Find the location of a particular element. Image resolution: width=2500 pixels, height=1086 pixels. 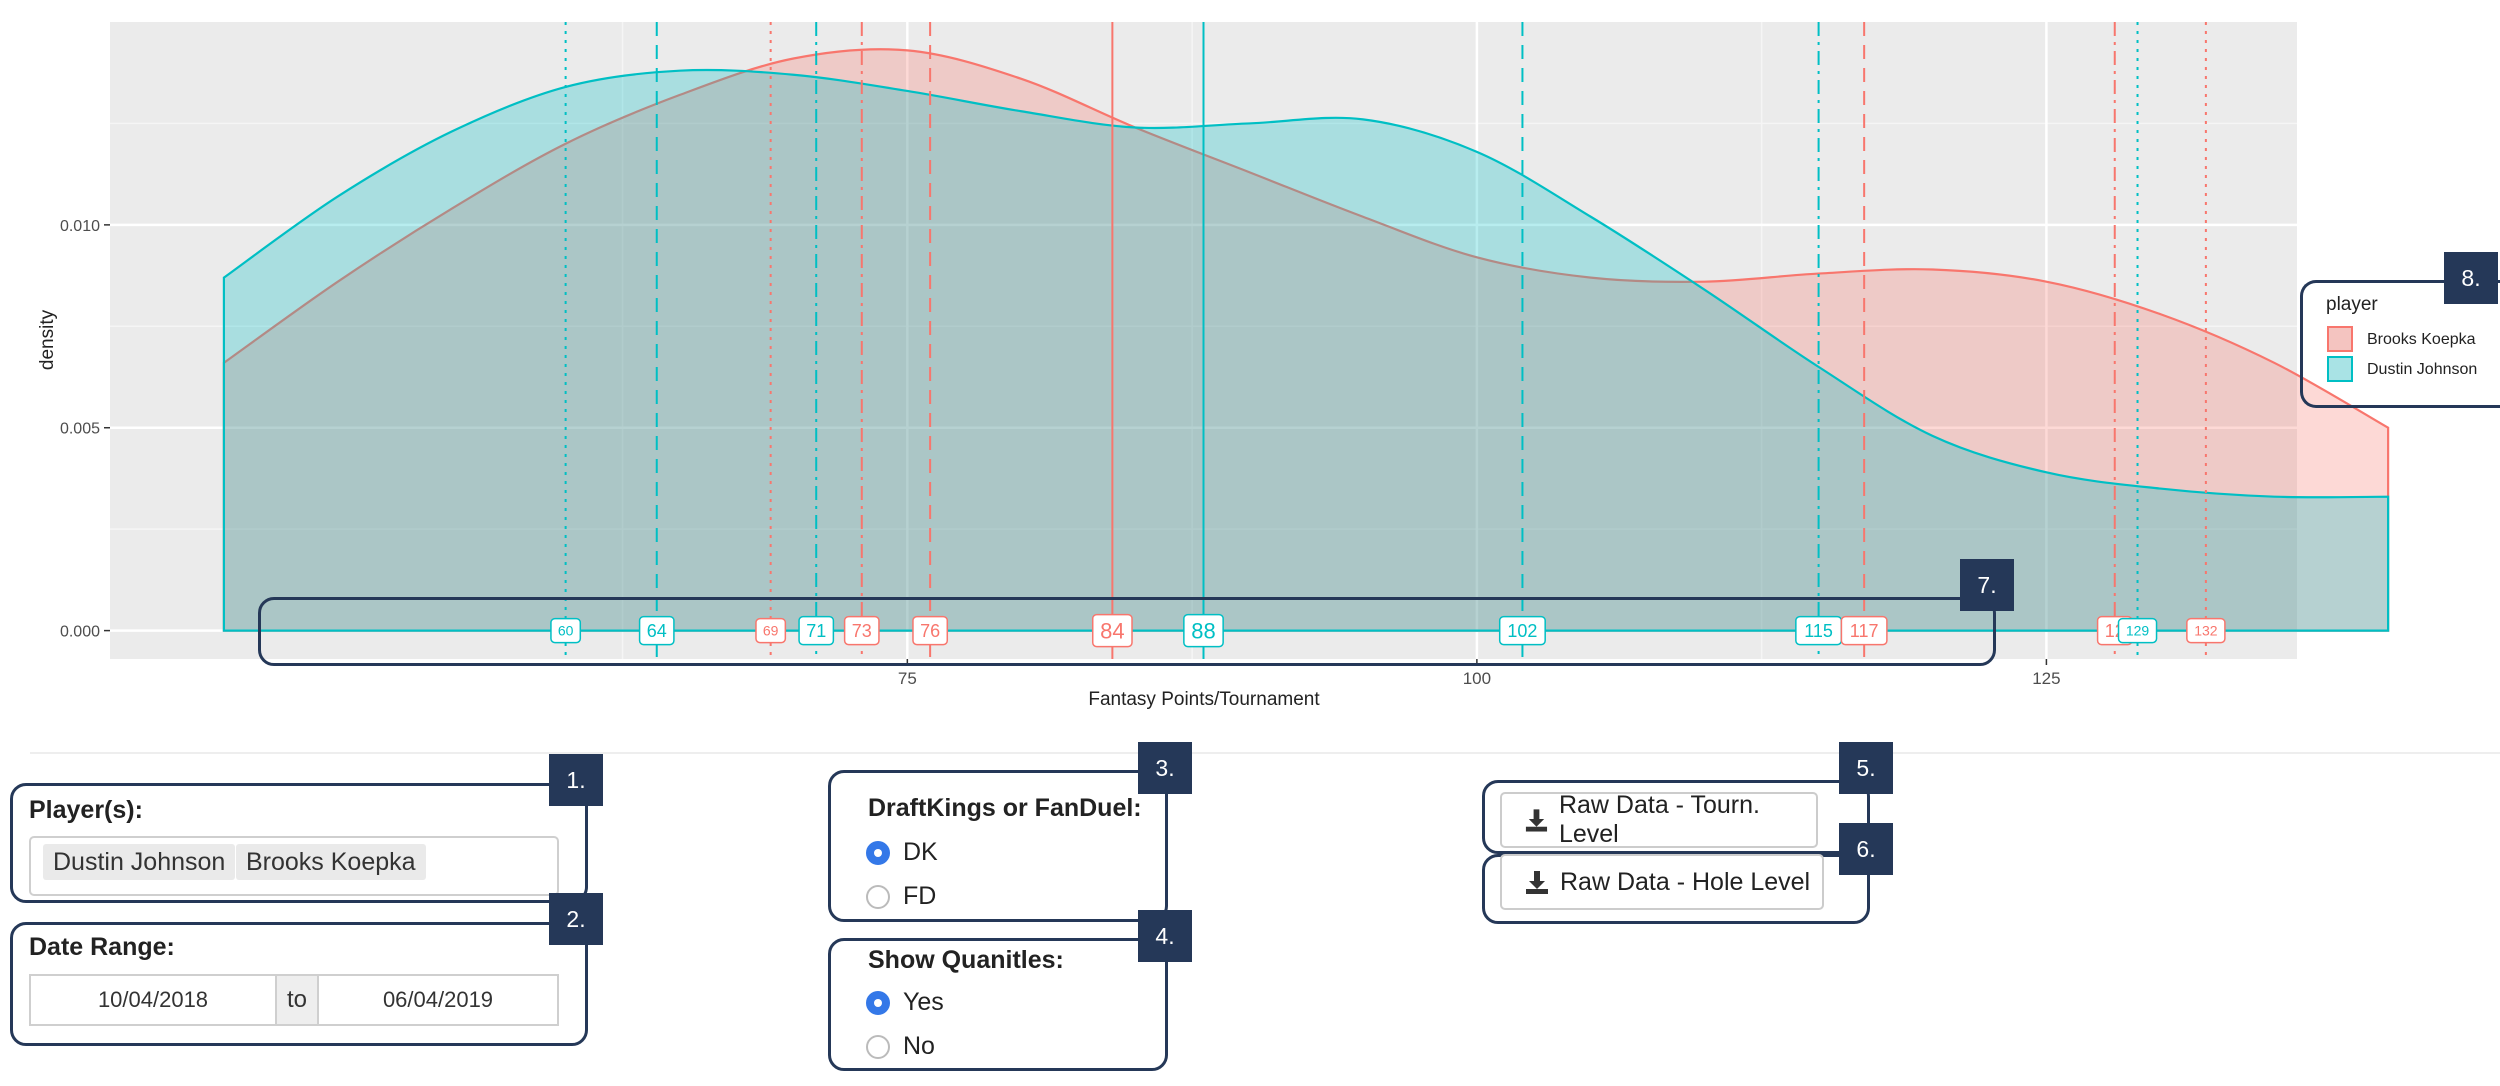

download-hole-button: Raw Data - Hole Level is located at coordinates (1662, 882).